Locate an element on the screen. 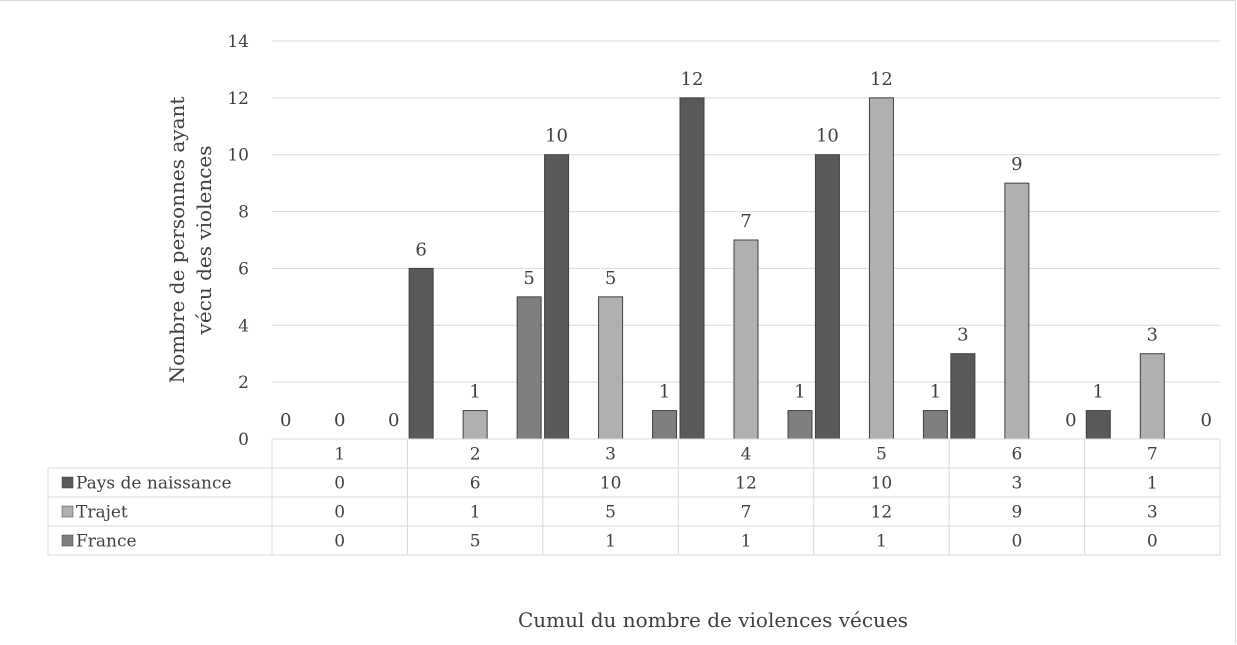 The image size is (1237, 645). x-tick-label: 5 is located at coordinates (881, 455).